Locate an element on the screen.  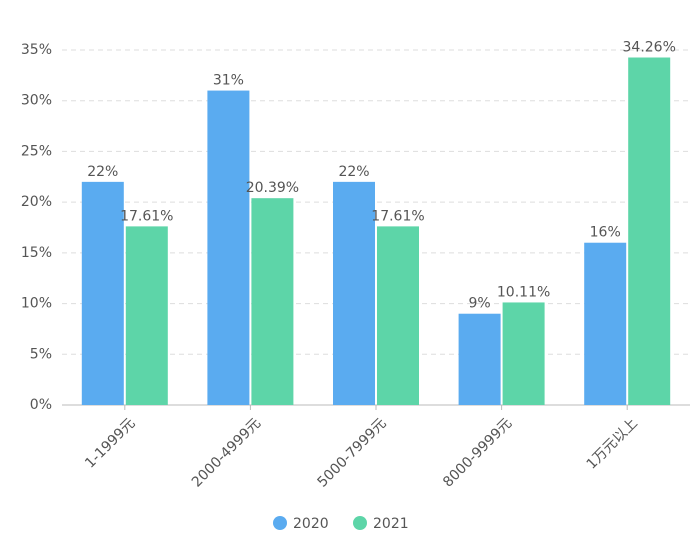
x-tick-label: 5000-7999元 is located at coordinates (351, 452).